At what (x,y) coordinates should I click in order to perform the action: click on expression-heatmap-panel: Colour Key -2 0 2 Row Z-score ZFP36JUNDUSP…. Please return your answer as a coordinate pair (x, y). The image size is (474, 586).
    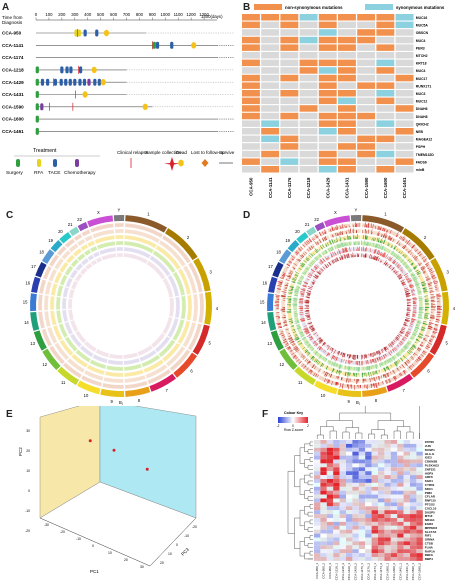
    Looking at the image, I should click on (358, 493).